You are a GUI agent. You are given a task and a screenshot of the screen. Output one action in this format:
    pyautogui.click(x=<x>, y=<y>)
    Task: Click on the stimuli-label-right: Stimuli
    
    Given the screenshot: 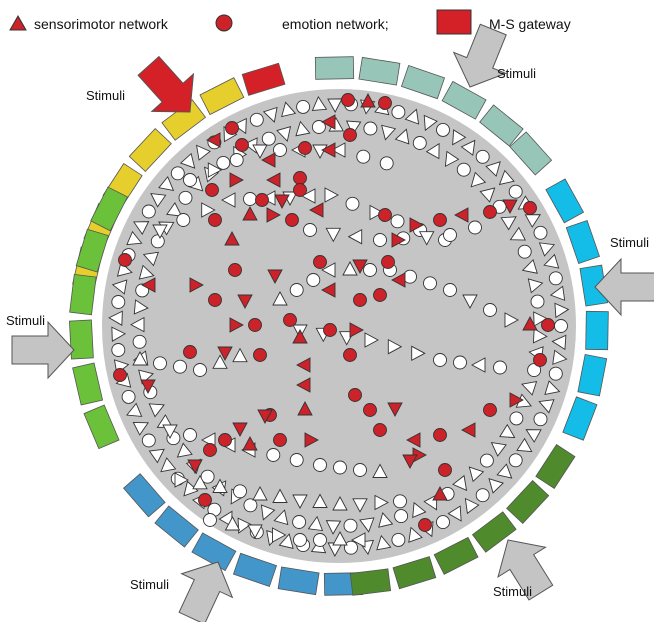 What is the action you would take?
    pyautogui.click(x=629, y=242)
    